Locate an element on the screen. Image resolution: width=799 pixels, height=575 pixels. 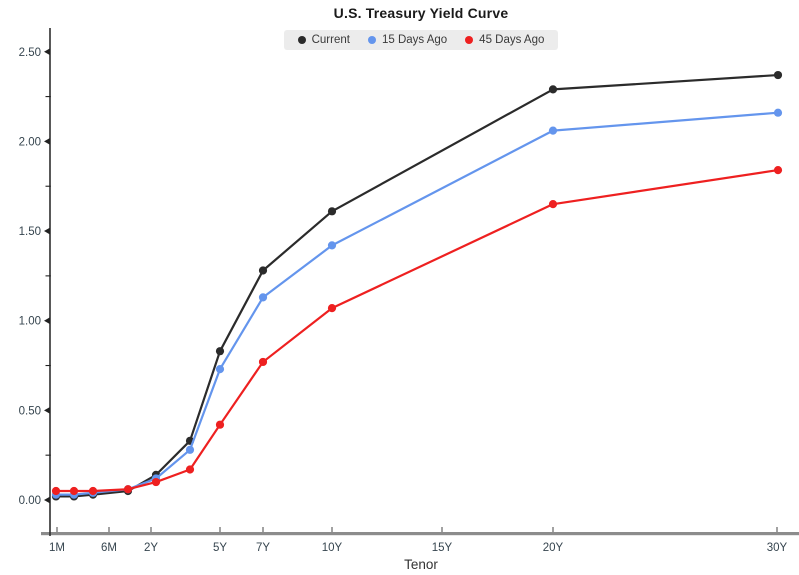
svg-text: 1.00 is located at coordinates (30, 322).